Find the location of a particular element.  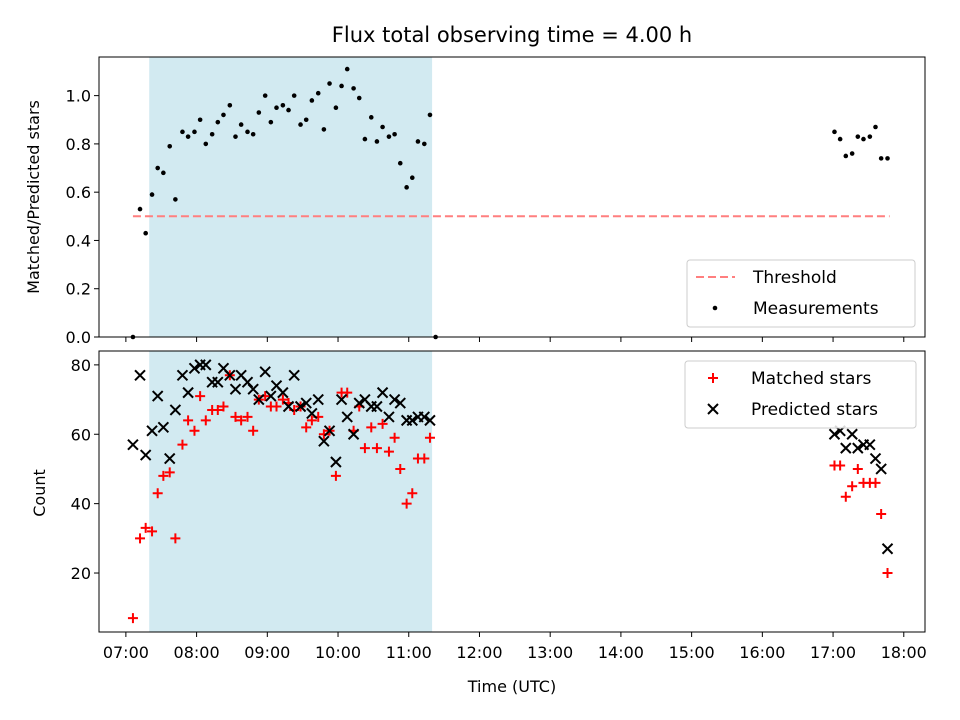

x-tick-label: 14:00 is located at coordinates (621, 652).